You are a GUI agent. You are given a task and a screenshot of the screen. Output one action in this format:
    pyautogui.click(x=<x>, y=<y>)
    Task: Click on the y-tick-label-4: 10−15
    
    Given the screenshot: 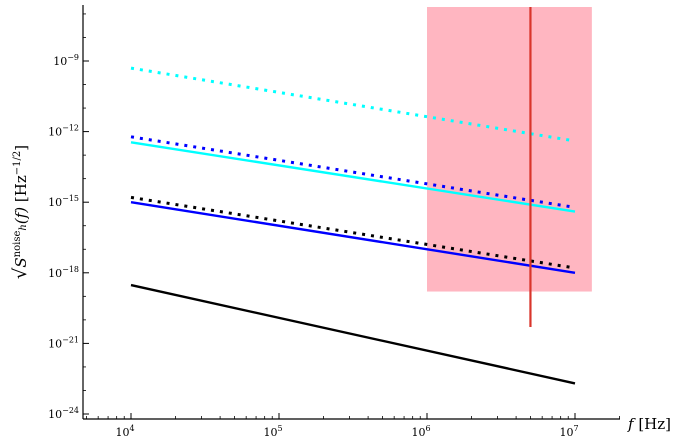 What is the action you would take?
    pyautogui.click(x=63, y=201)
    